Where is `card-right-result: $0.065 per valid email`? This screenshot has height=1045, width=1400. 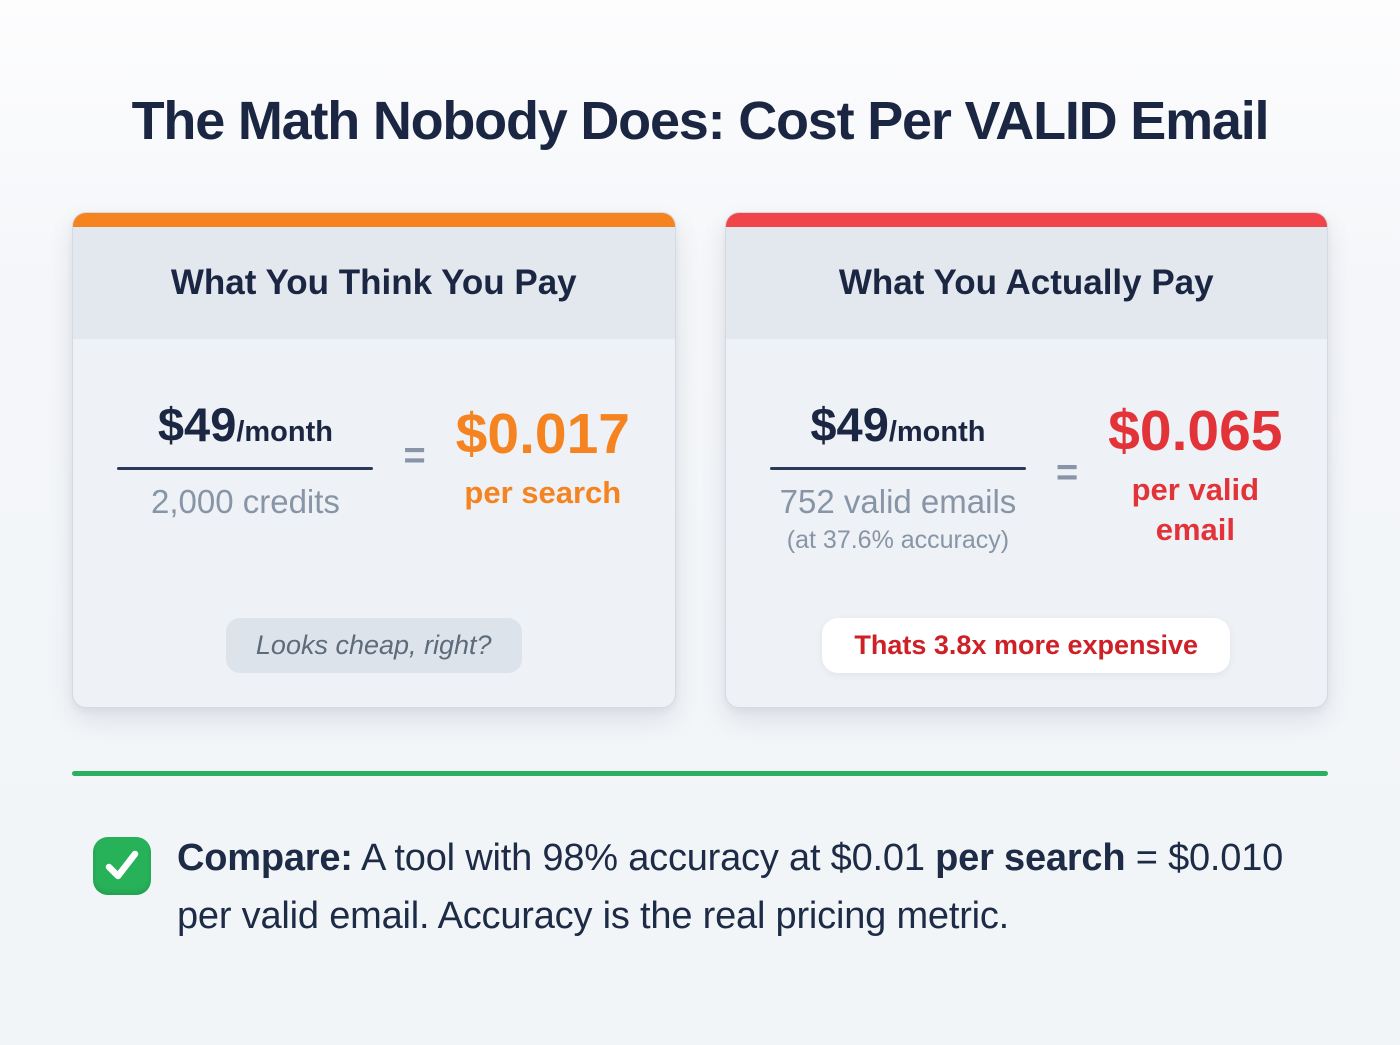
card-right-result: $0.065 per valid email is located at coordinates (1195, 474).